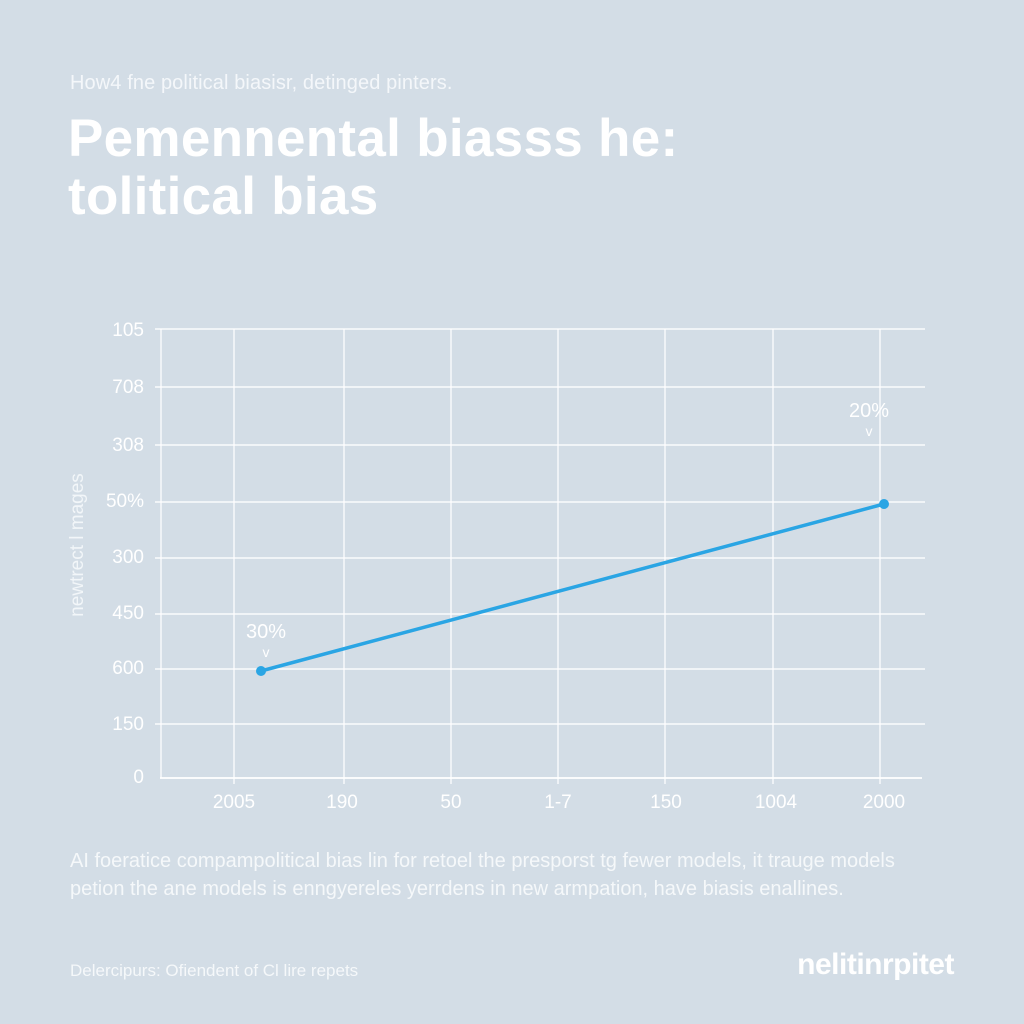  I want to click on x-tick-label: 50, so click(451, 802).